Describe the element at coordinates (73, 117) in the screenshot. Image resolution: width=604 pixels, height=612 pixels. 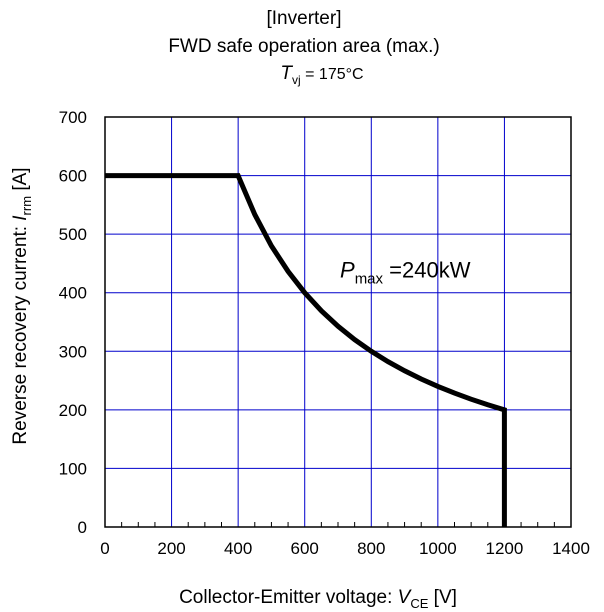
I see `y-tick-label: 700` at that location.